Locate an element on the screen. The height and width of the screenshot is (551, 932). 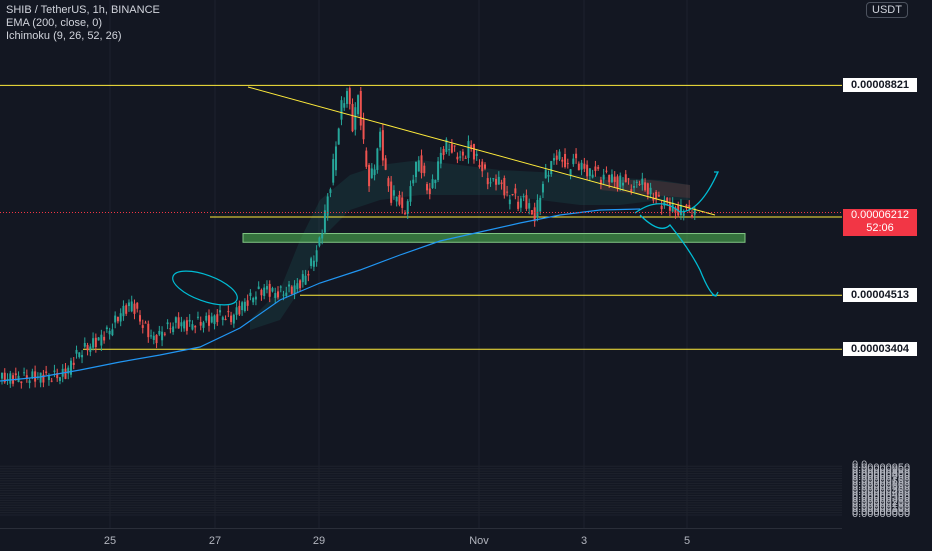
price-tick-label: 0.00000650 is located at coordinates (881, 482).